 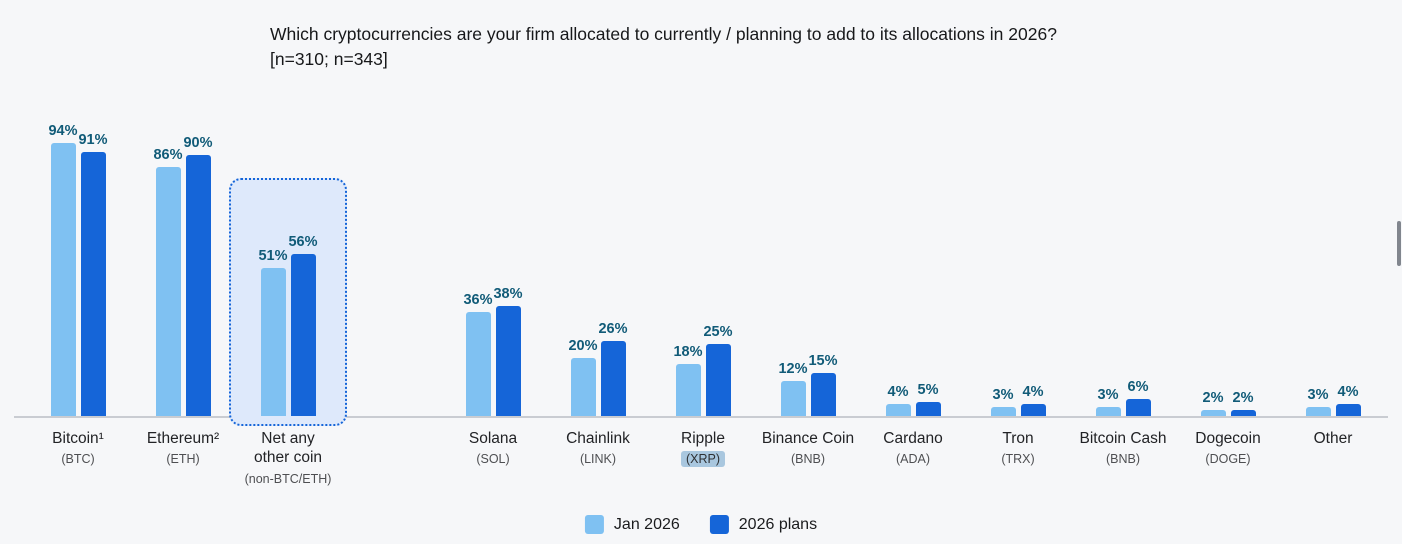 What do you see at coordinates (168, 281) in the screenshot?
I see `bar-current: 86%` at bounding box center [168, 281].